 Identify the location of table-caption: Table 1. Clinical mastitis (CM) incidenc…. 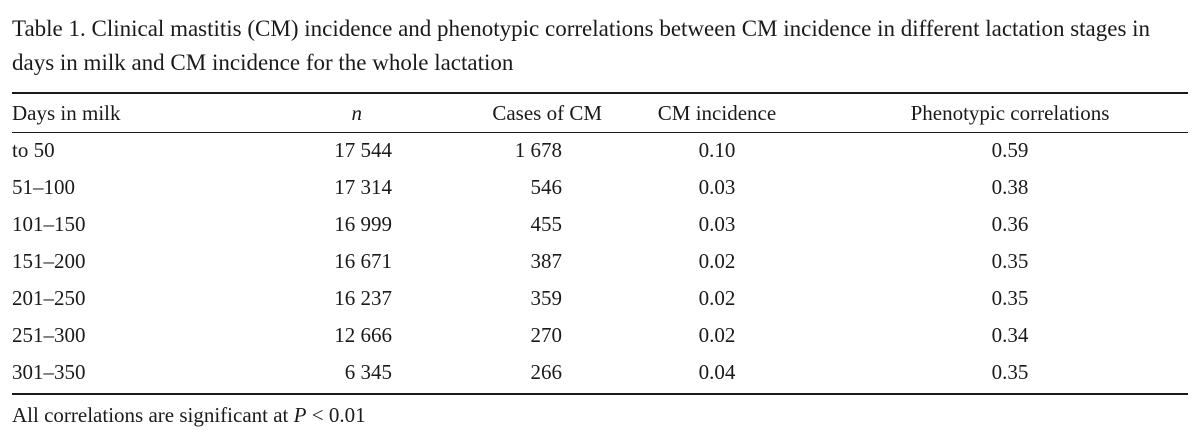
(581, 45).